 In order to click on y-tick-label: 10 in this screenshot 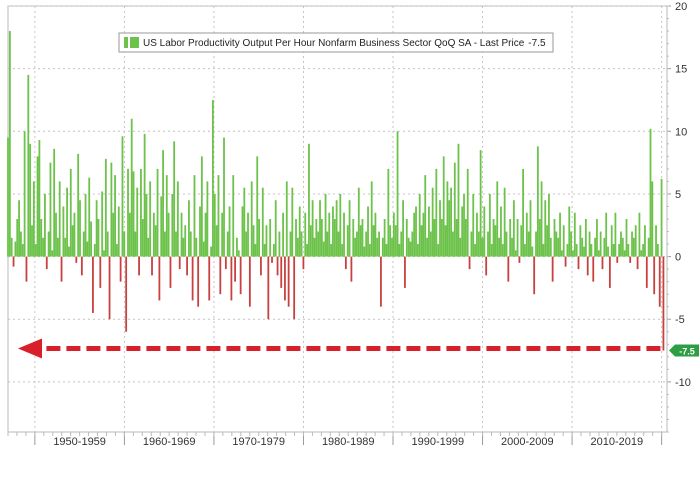, I will do `click(681, 132)`.